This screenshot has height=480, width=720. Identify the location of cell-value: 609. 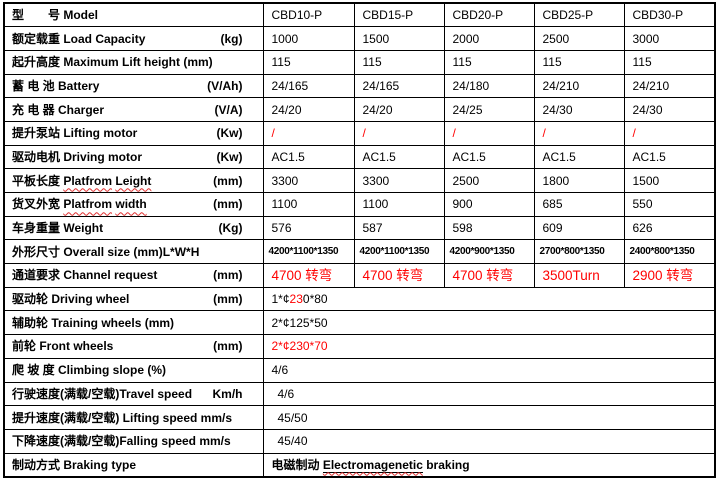
(552, 228).